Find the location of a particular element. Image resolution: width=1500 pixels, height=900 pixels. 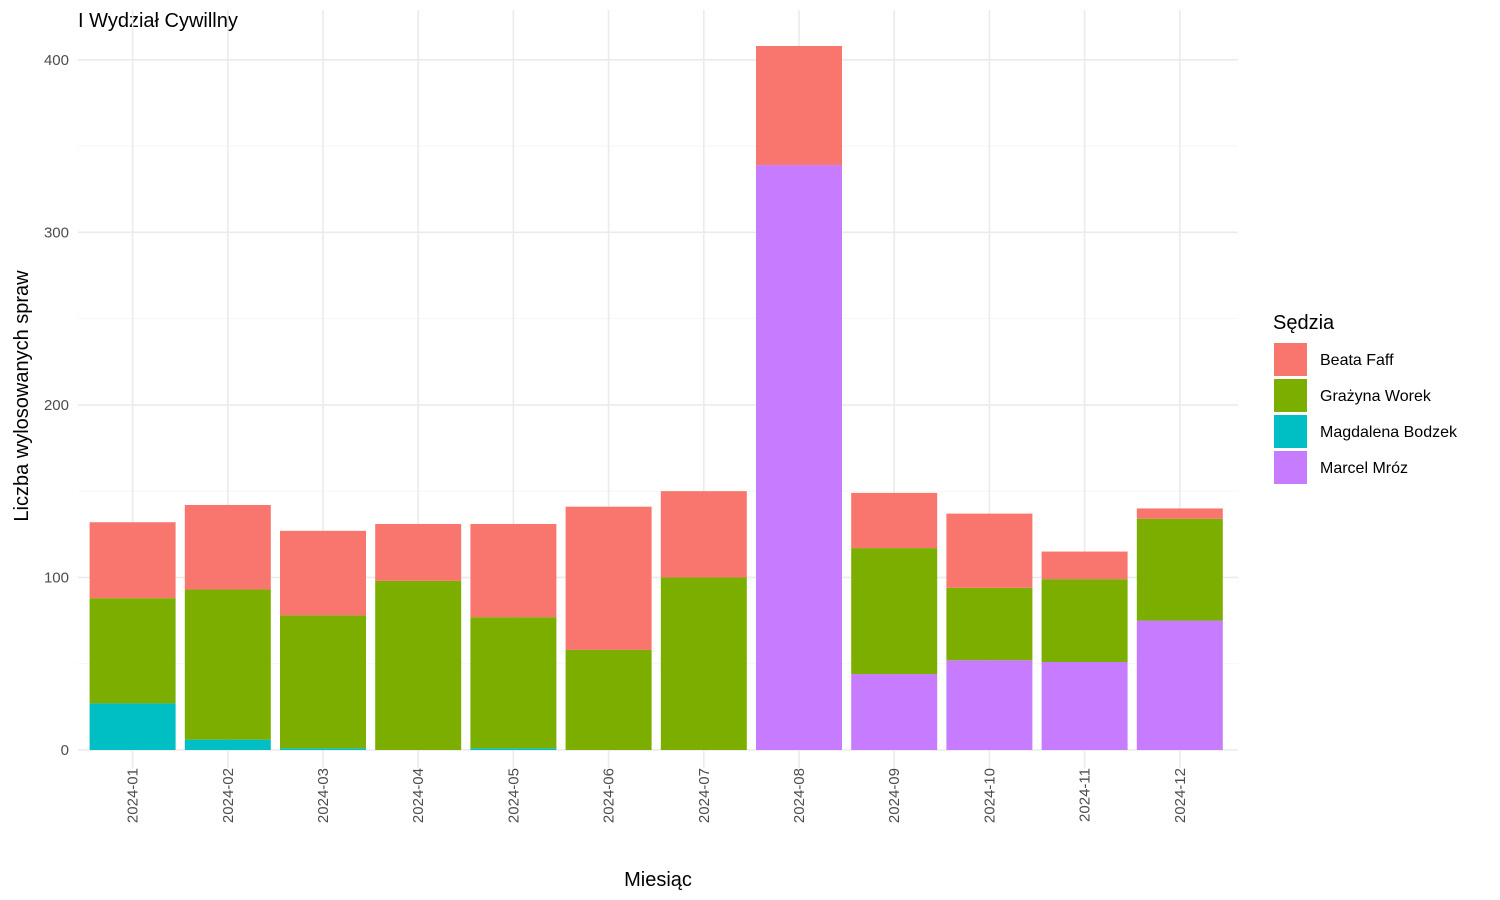

legend-label: Marcel Mróz is located at coordinates (1364, 468).